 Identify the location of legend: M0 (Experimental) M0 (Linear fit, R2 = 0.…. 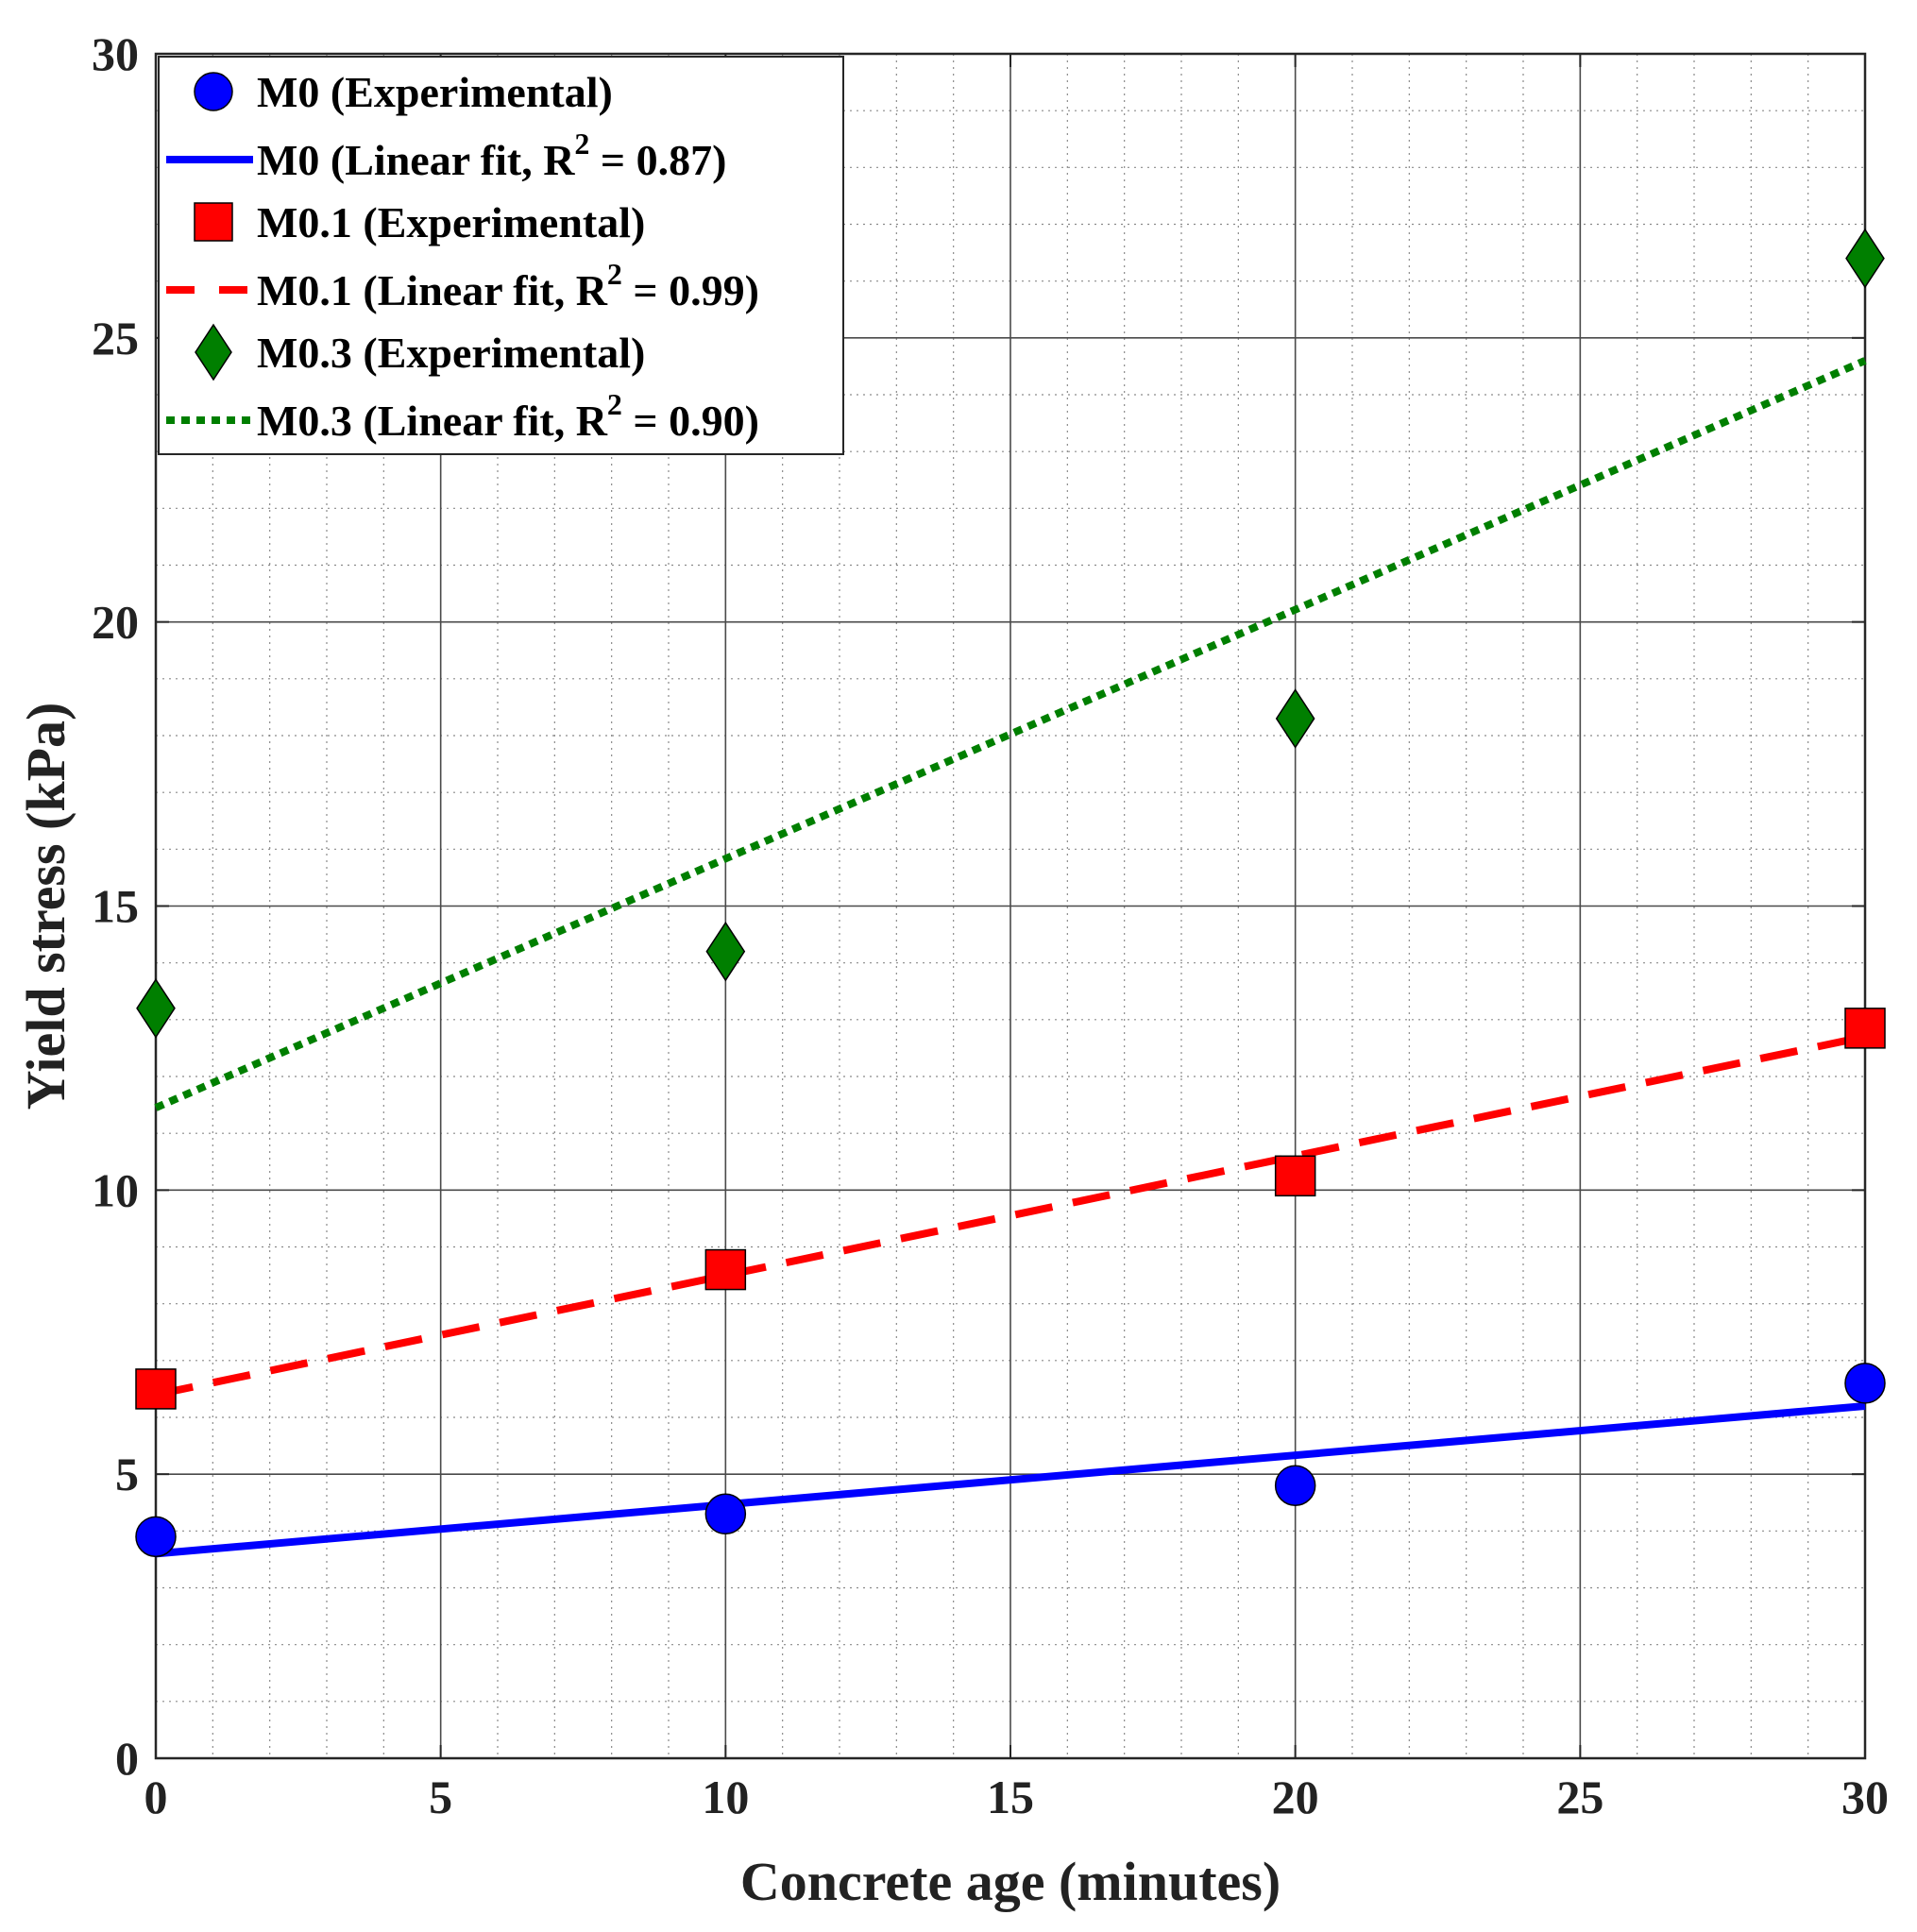
(501, 256).